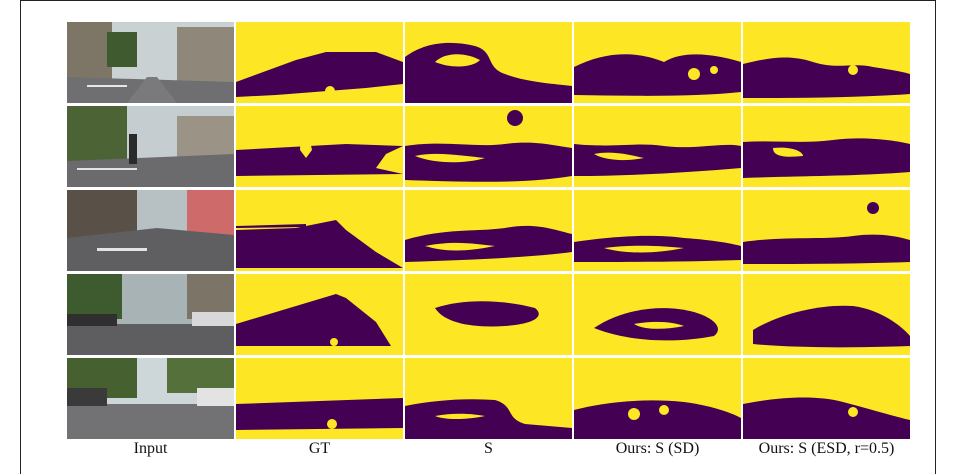  Describe the element at coordinates (657, 448) in the screenshot. I see `caption-ours-sd: Ours: S (SD)` at that location.